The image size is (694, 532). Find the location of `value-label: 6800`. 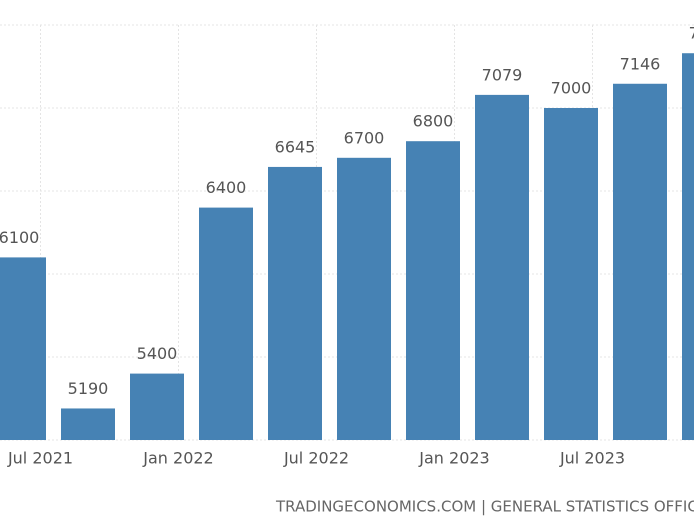

value-label: 6800 is located at coordinates (433, 121).